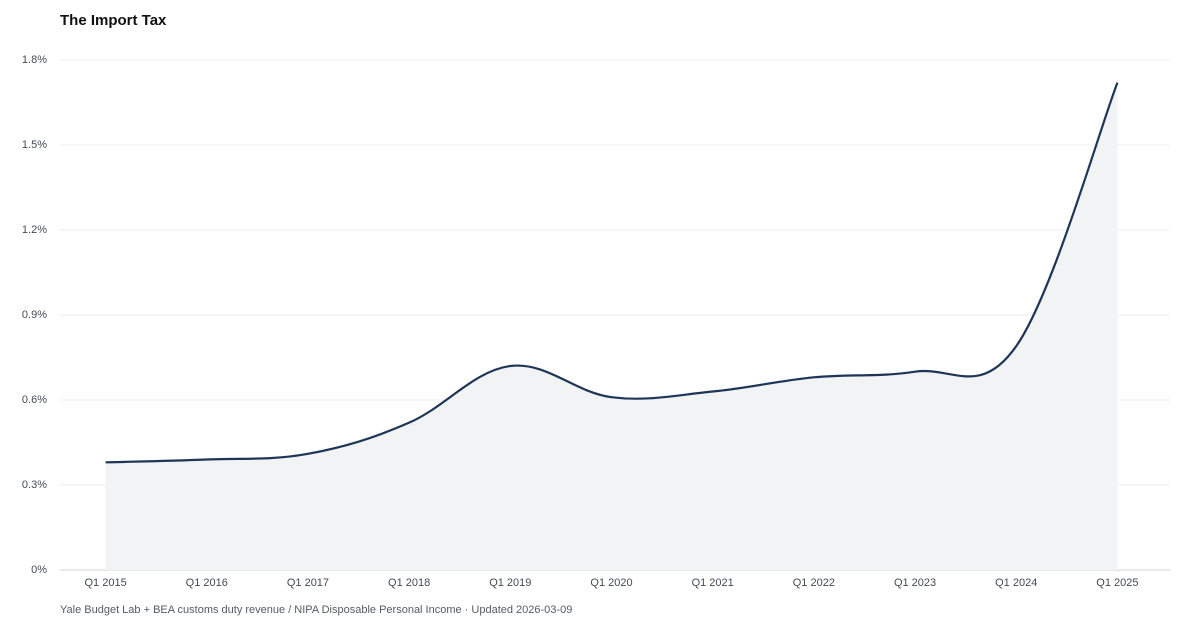 Image resolution: width=1200 pixels, height=635 pixels. What do you see at coordinates (34, 230) in the screenshot?
I see `y-tick-label: 1.2%` at bounding box center [34, 230].